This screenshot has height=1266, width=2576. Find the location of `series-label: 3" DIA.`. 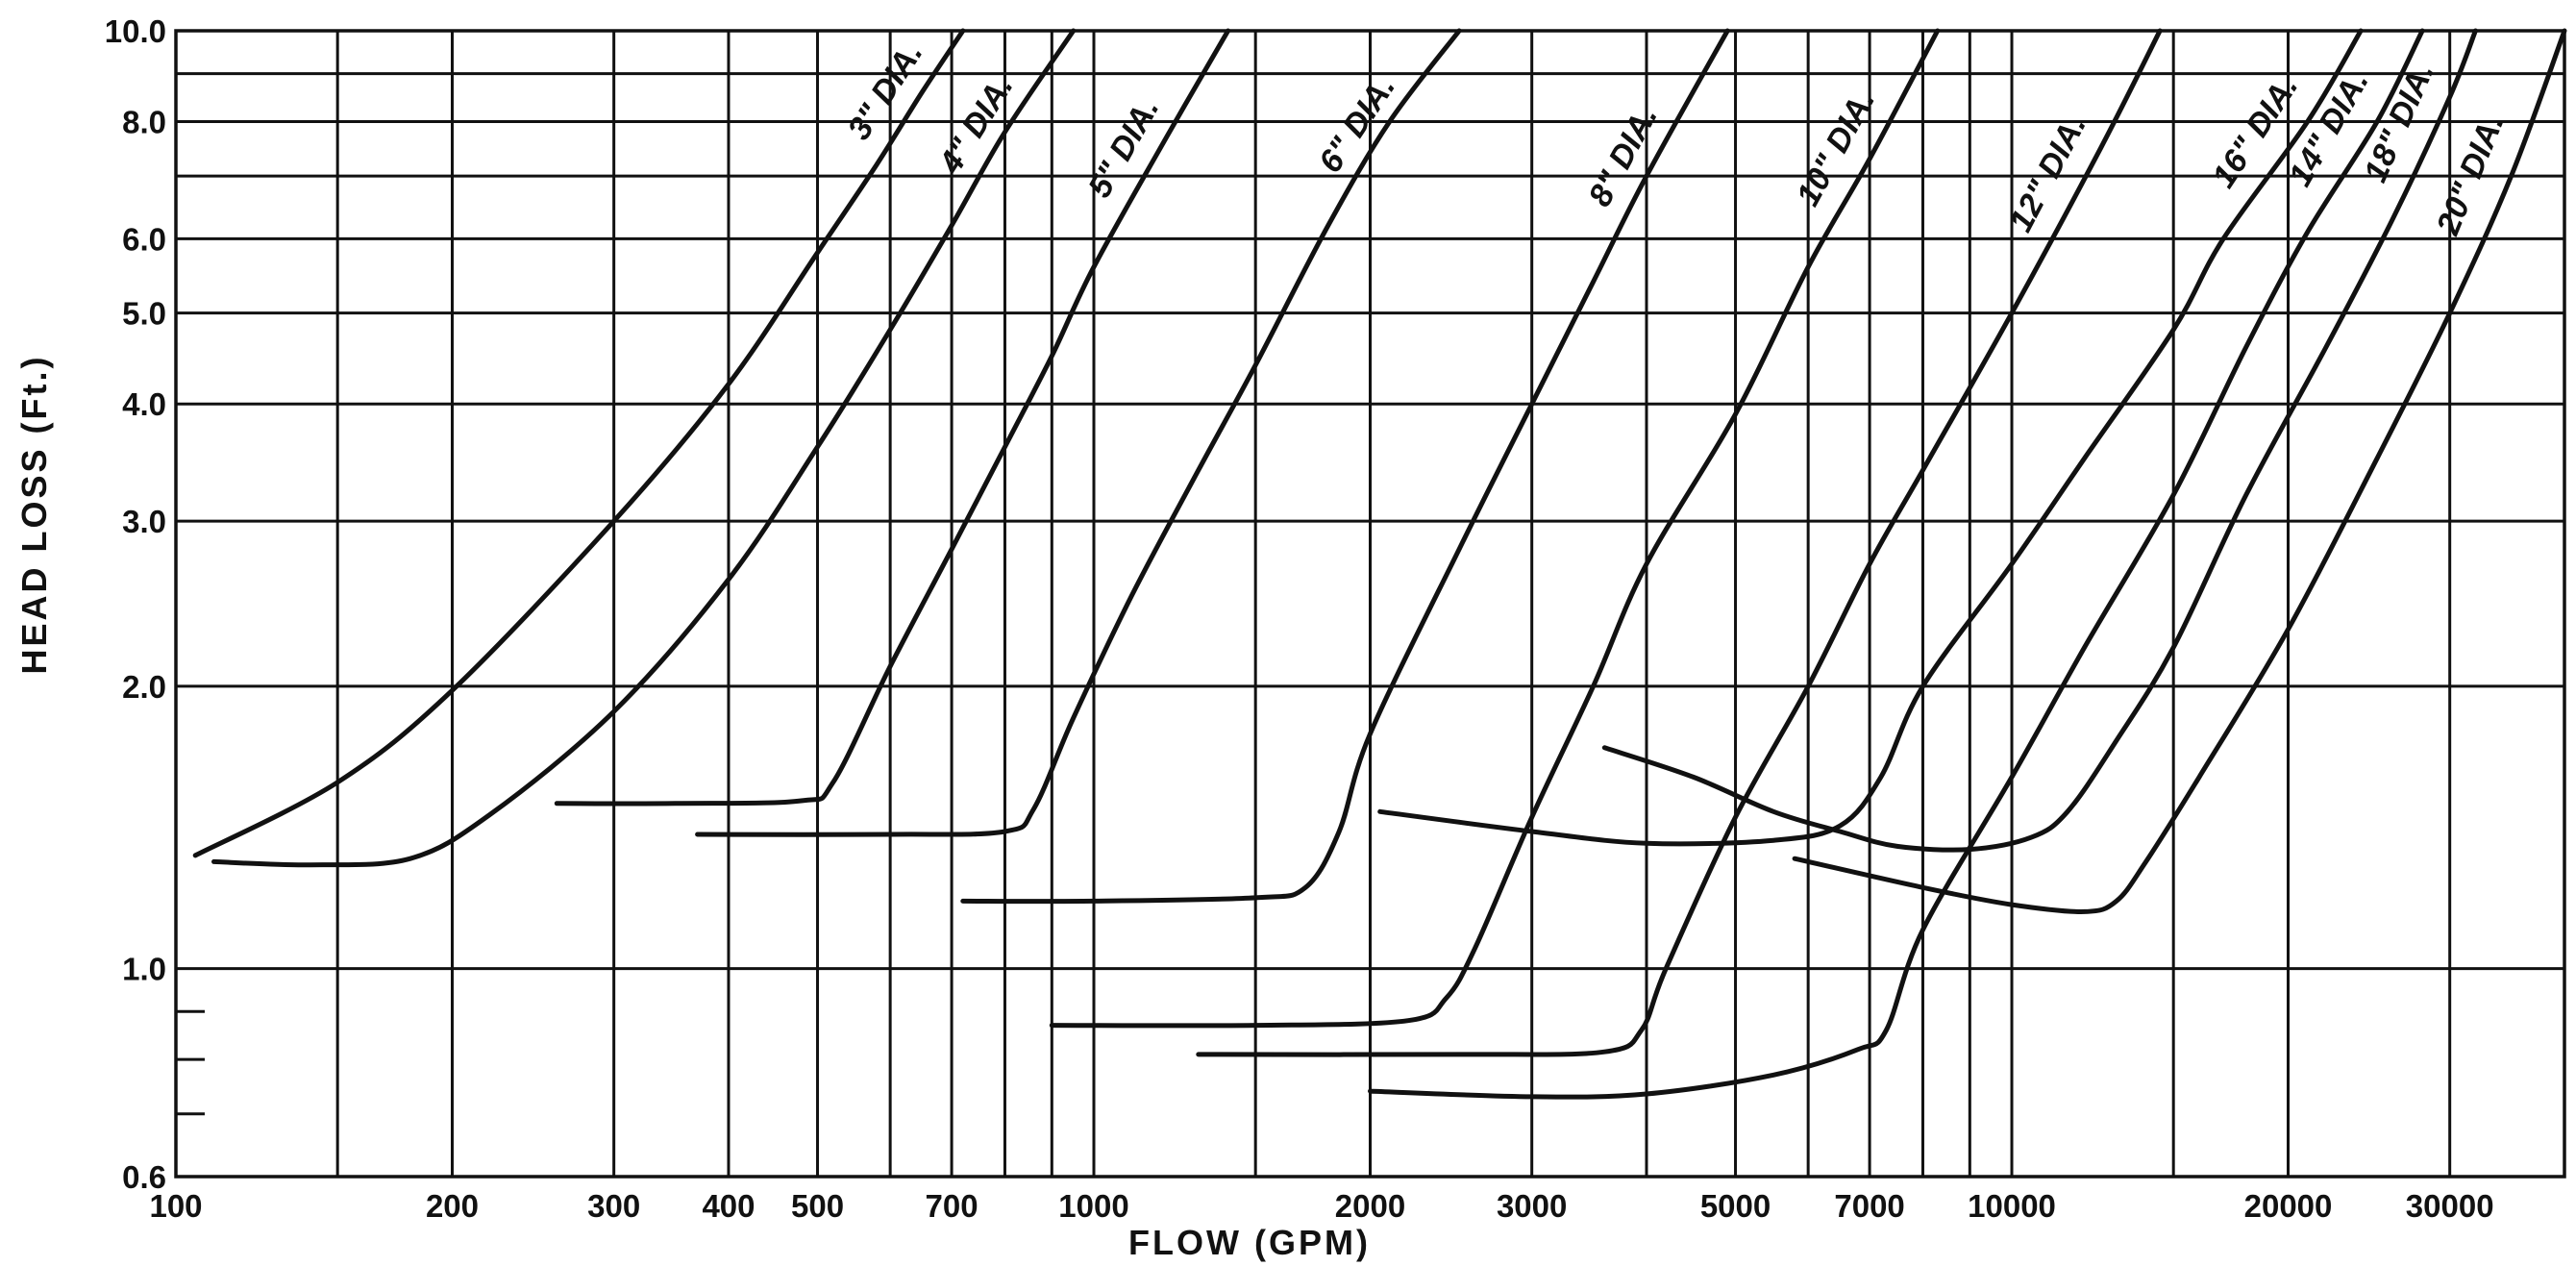

series-label: 3" DIA. is located at coordinates (885, 91).